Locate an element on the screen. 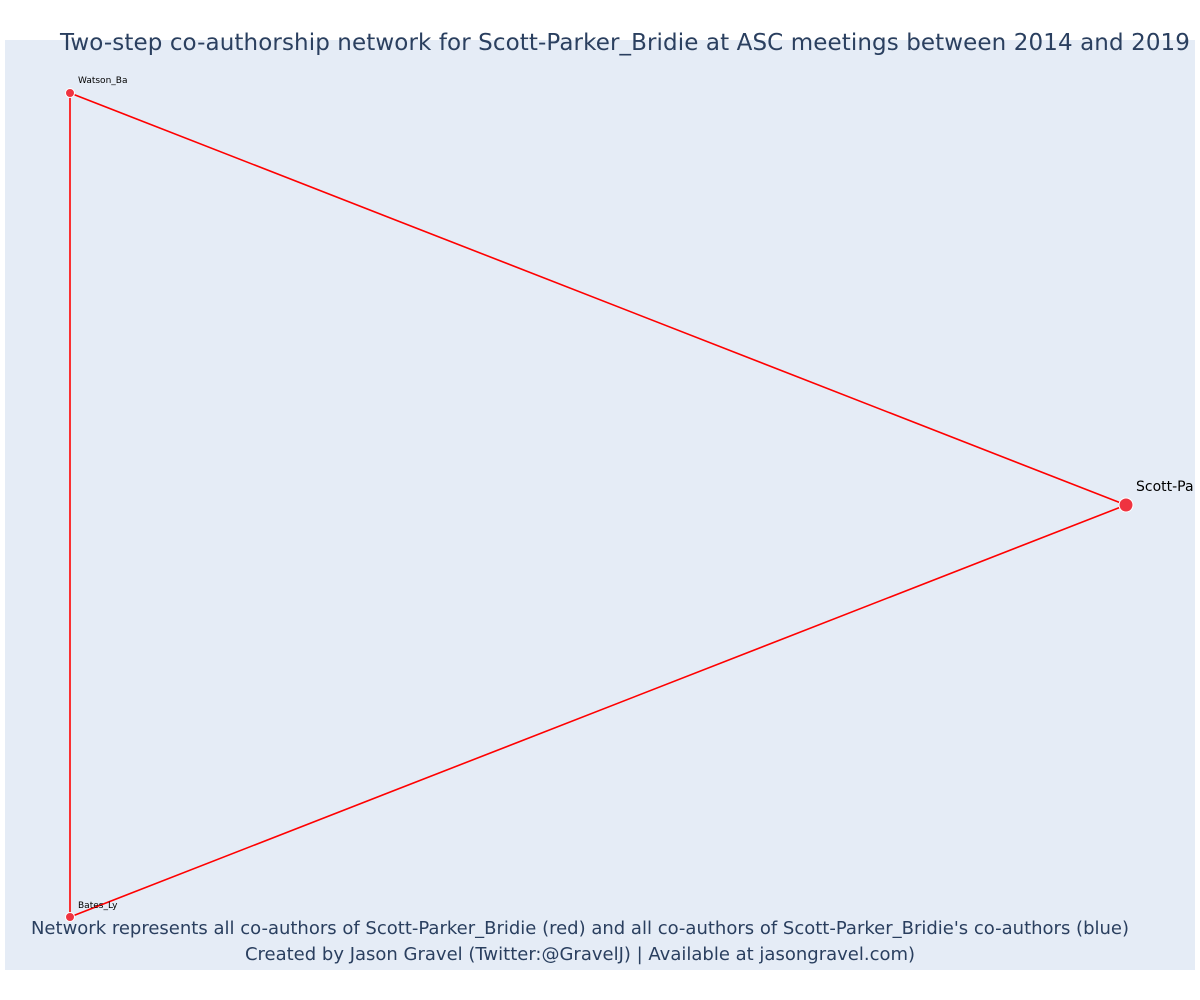  node-label-Scott-Pa: Scott-Pa is located at coordinates (1165, 487).